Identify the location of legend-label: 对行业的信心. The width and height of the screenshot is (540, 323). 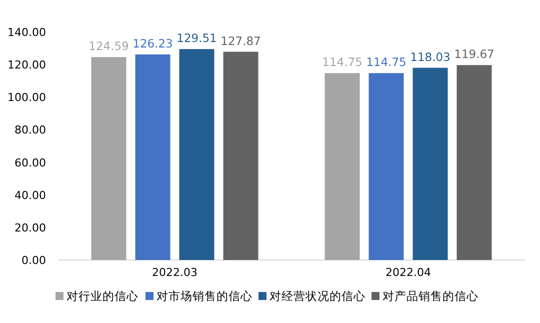
(102, 296).